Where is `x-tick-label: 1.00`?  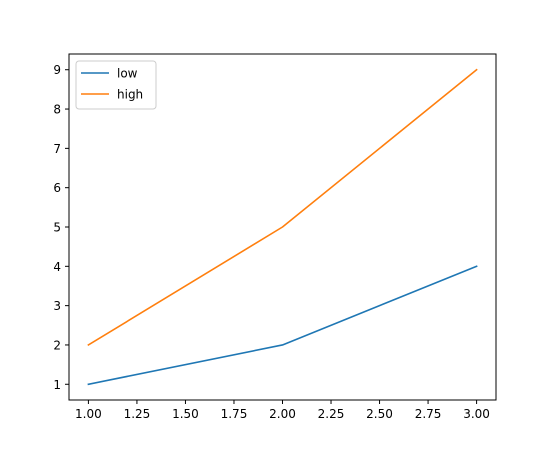
x-tick-label: 1.00 is located at coordinates (88, 414).